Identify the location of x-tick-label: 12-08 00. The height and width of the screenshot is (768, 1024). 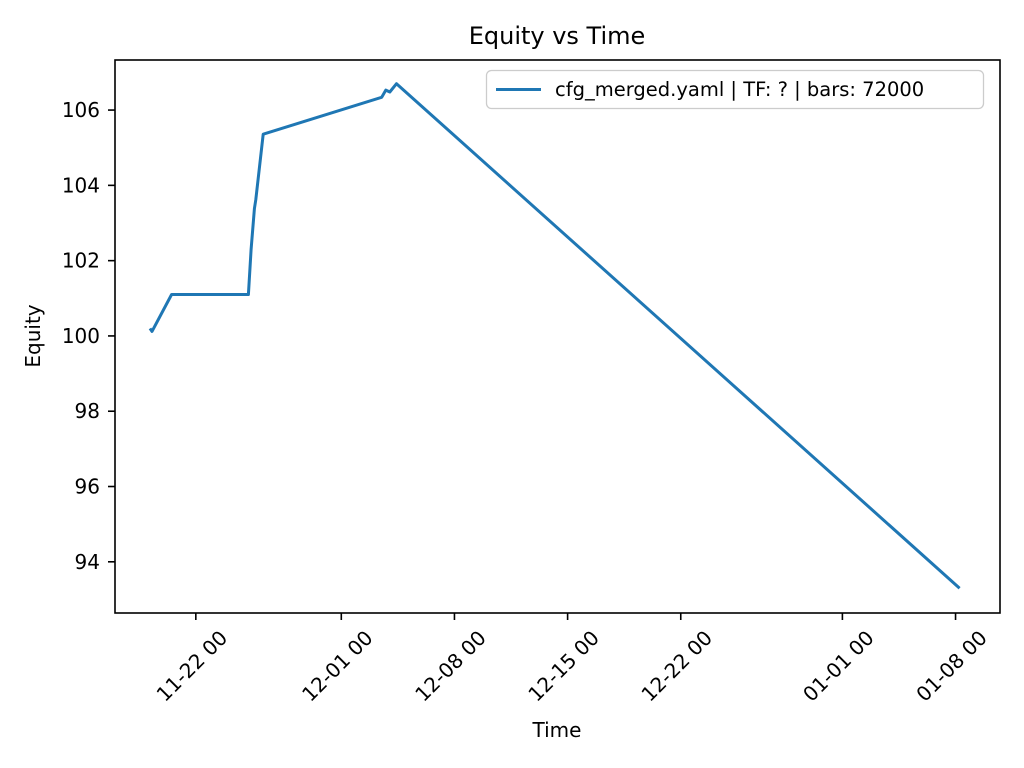
(450, 666).